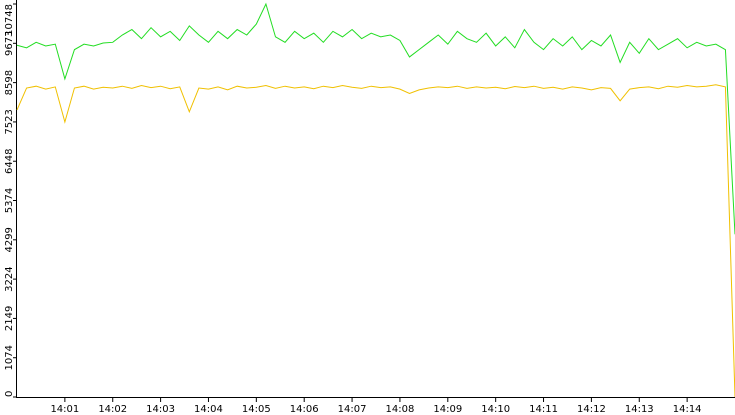 The width and height of the screenshot is (735, 415). What do you see at coordinates (400, 409) in the screenshot?
I see `x-tick-label: 14:08` at bounding box center [400, 409].